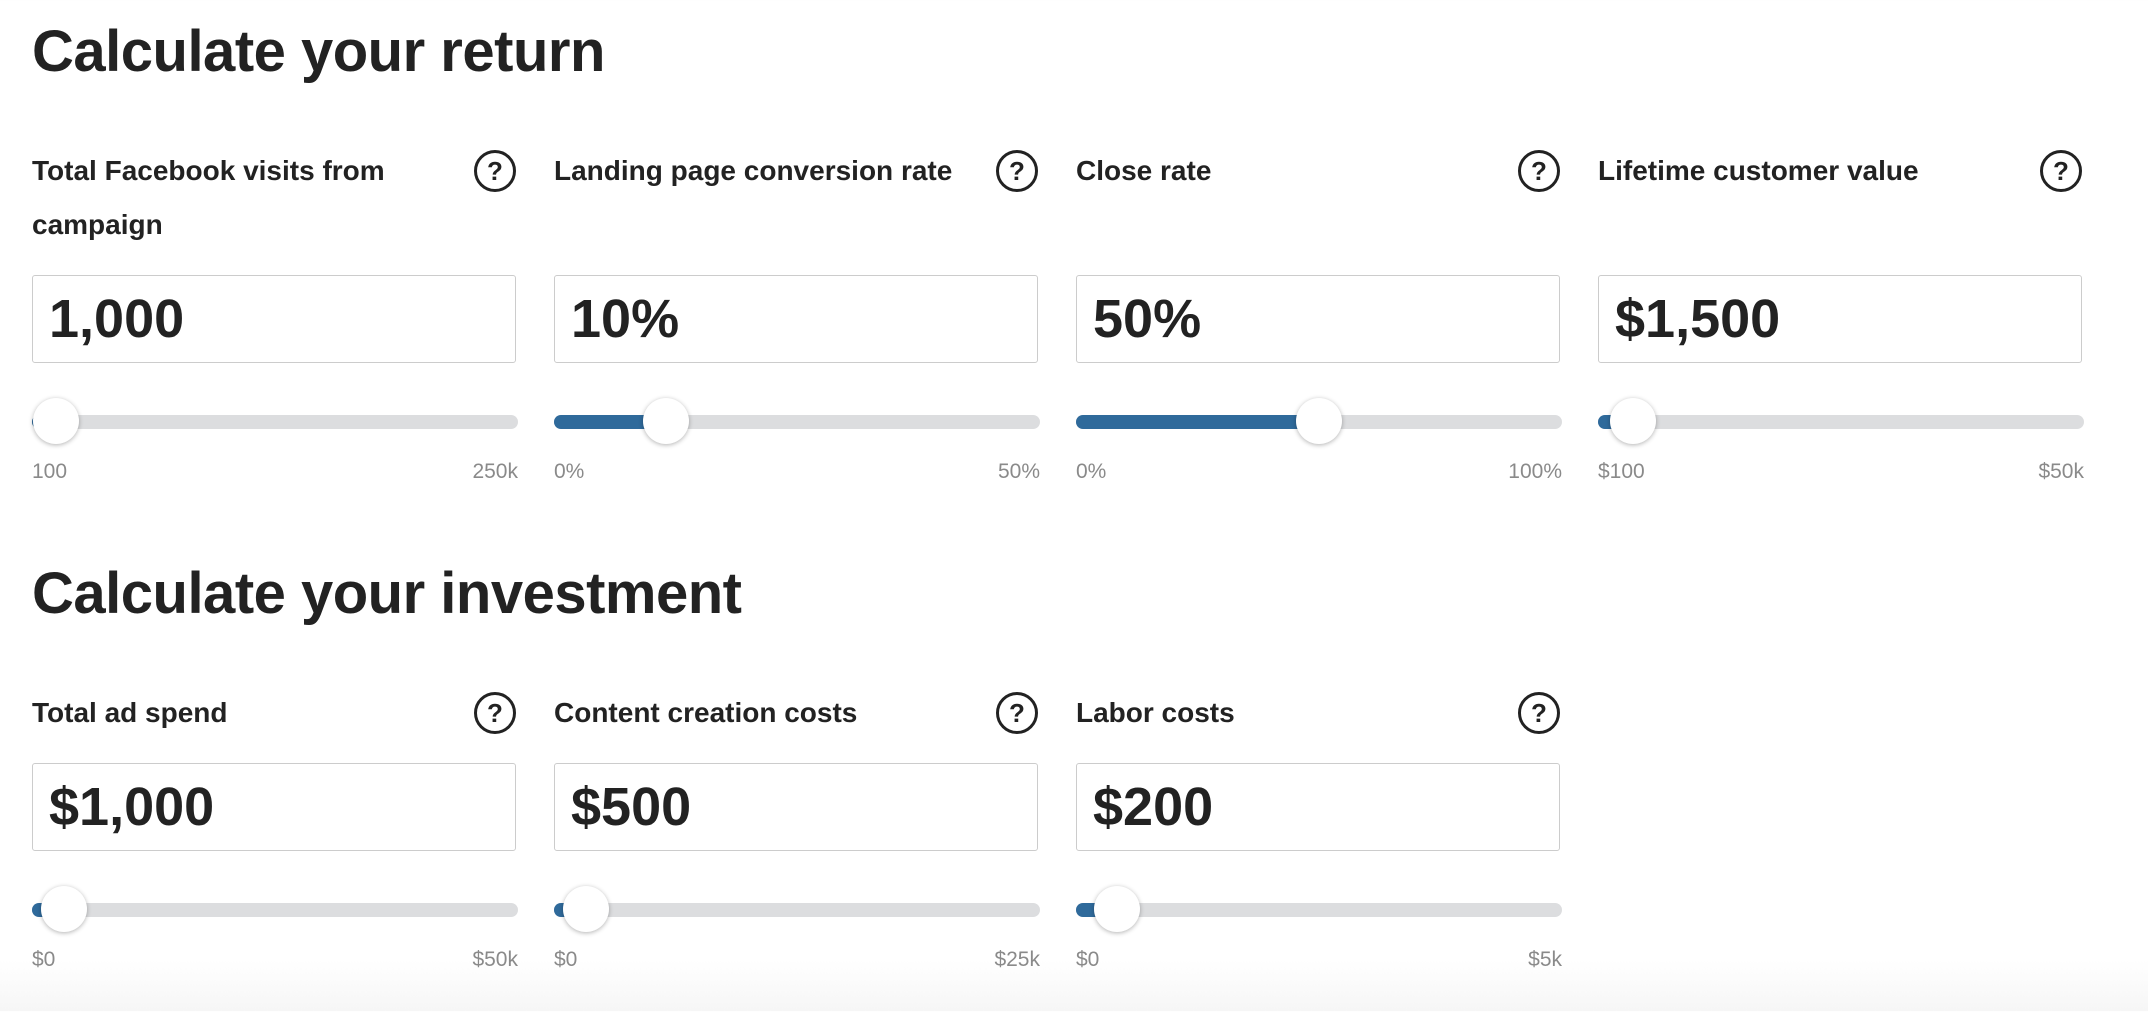  What do you see at coordinates (387, 593) in the screenshot?
I see `section-title: Calculate your investment` at bounding box center [387, 593].